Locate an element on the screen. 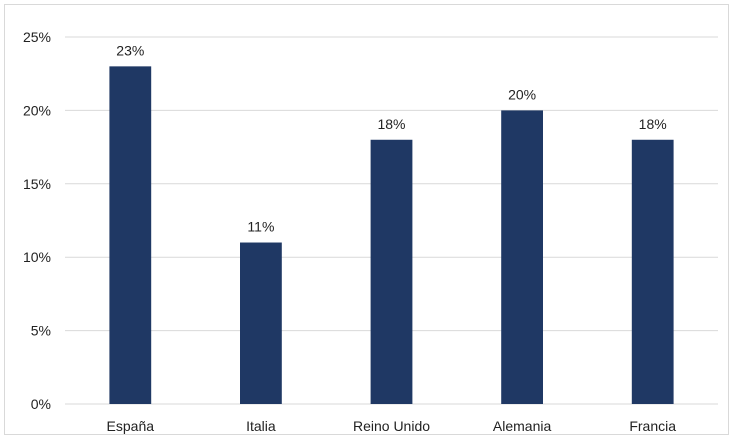  y-tick-label: 0% is located at coordinates (41, 404).